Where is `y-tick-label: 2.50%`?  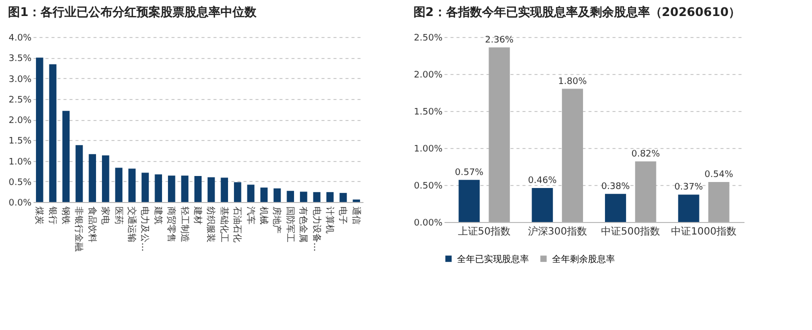 y-tick-label: 2.50% is located at coordinates (428, 39).